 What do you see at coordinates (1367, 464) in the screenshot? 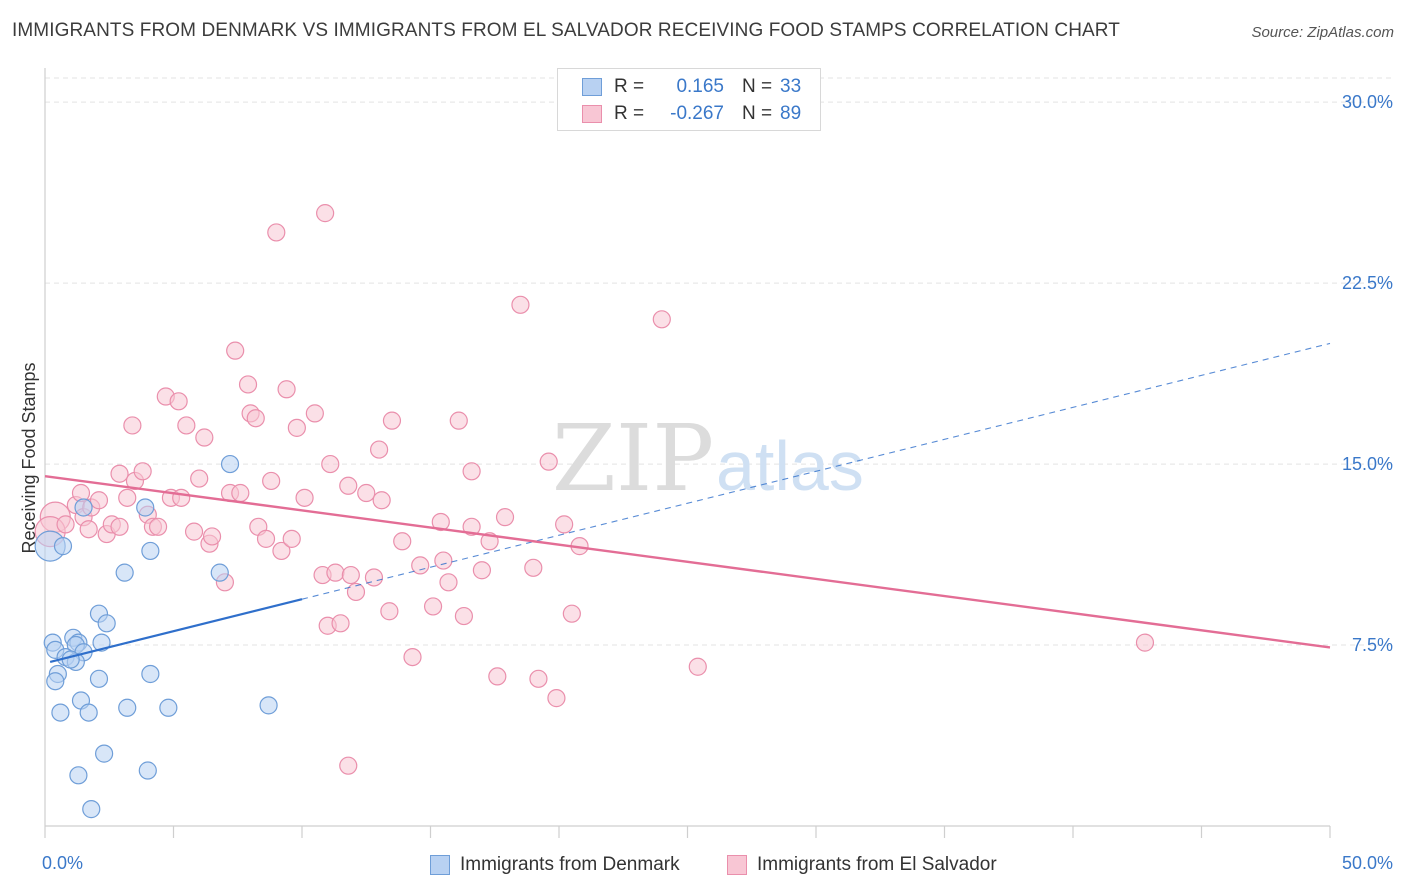
I see `y-tick-label: 15.0%` at bounding box center [1367, 464].